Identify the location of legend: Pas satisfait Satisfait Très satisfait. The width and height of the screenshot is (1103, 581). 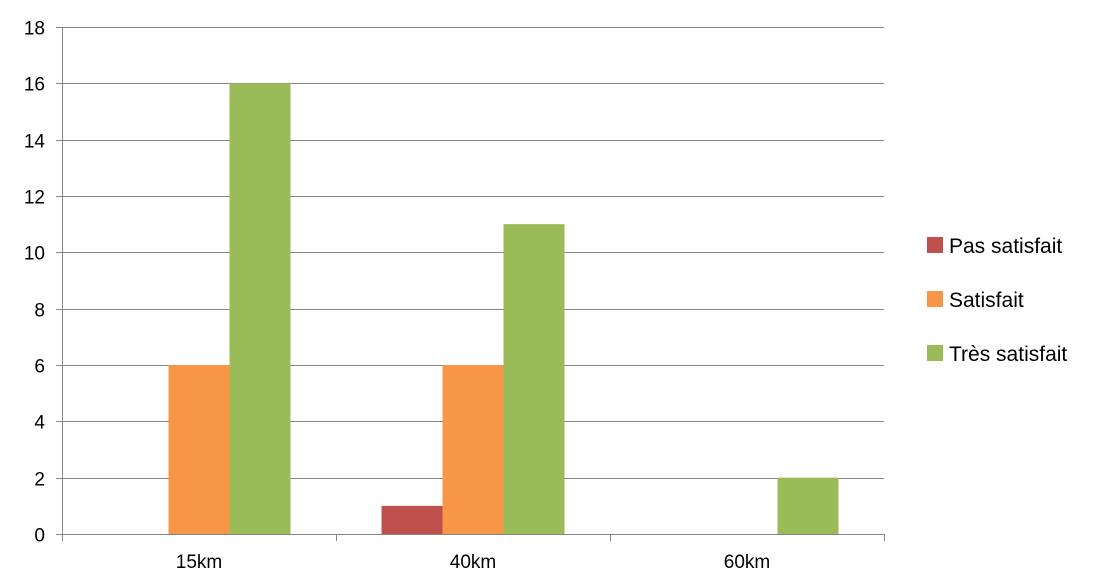
(997, 300).